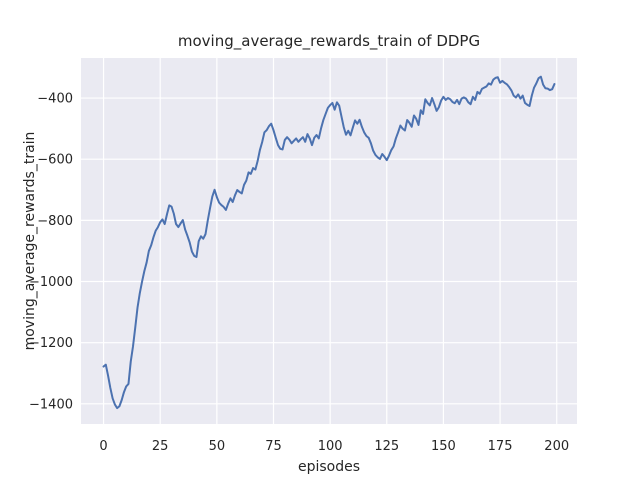 Image resolution: width=640 pixels, height=480 pixels. I want to click on x-tick-label: 100, so click(330, 446).